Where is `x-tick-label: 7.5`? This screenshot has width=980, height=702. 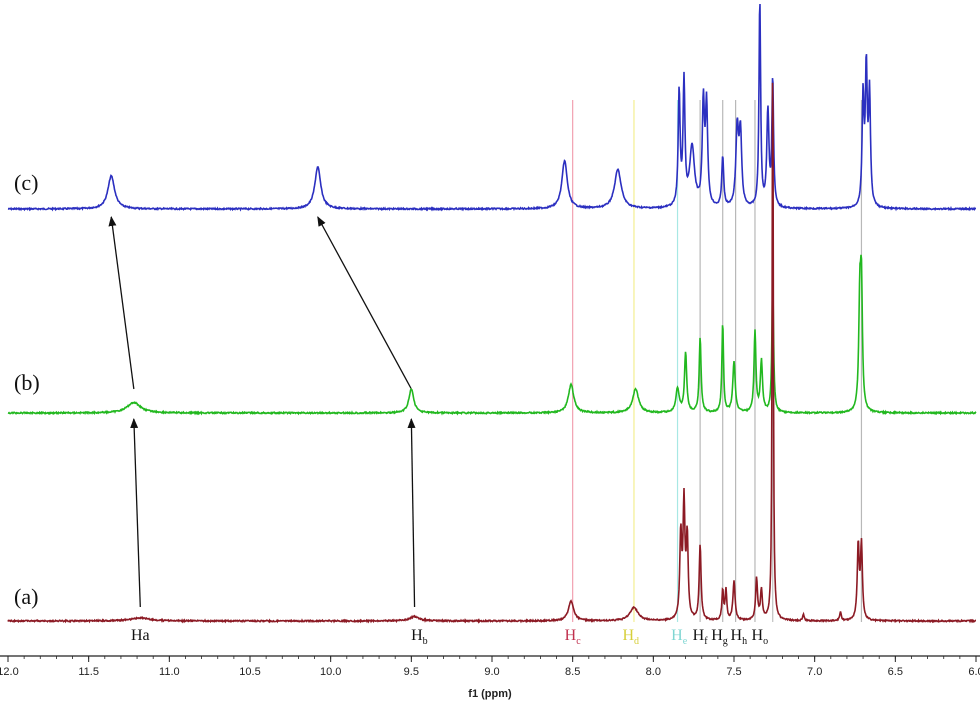 x-tick-label: 7.5 is located at coordinates (733, 672).